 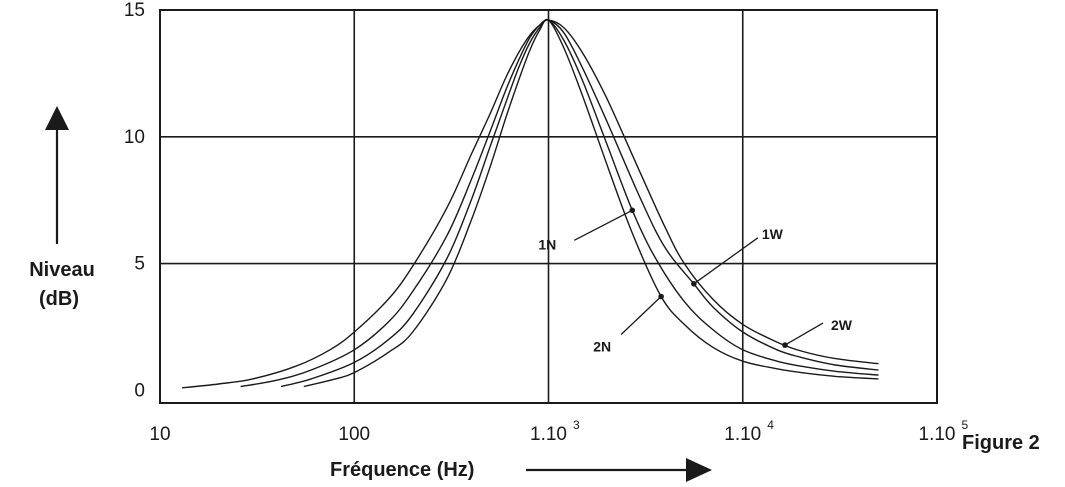 I want to click on y-axis-title-line1: Niveau, so click(x=62, y=270).